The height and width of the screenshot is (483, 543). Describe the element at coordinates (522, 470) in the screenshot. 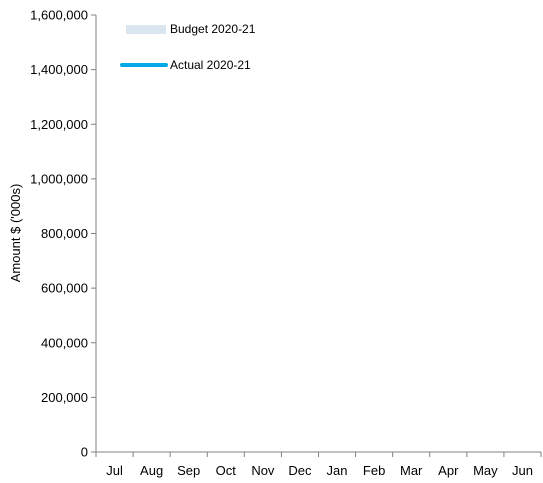

I see `x-tick-label: Jun` at that location.